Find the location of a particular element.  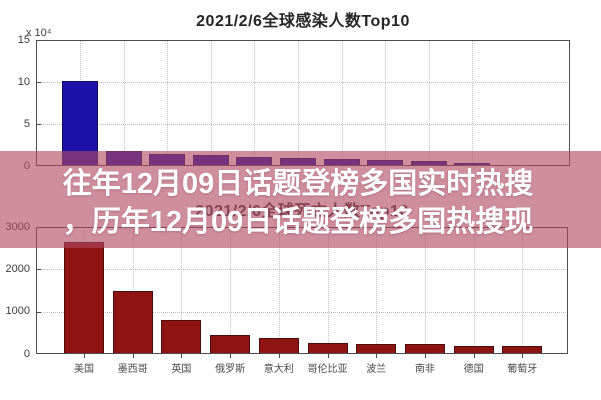

chart1-title: 2021/2/6全球感染人数Top10 is located at coordinates (303, 21).